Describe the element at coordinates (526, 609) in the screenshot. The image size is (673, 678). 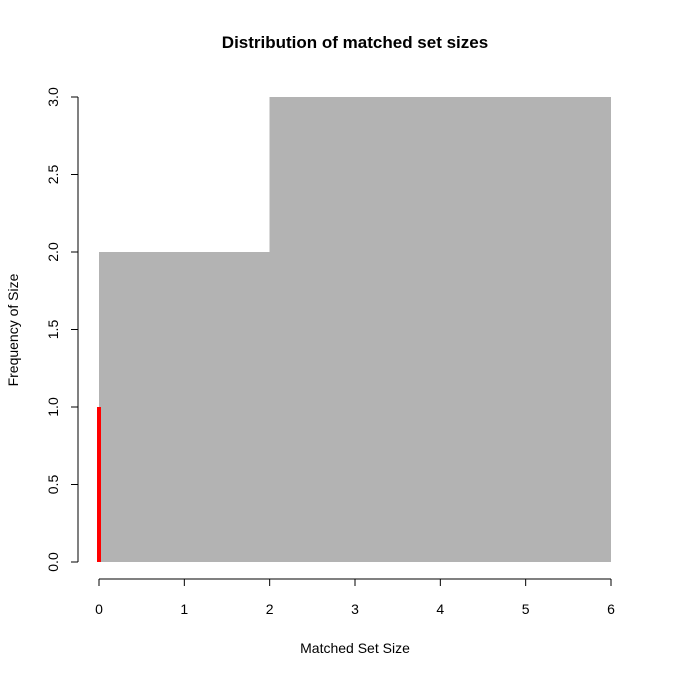
I see `x-tick-label-5: 5` at that location.